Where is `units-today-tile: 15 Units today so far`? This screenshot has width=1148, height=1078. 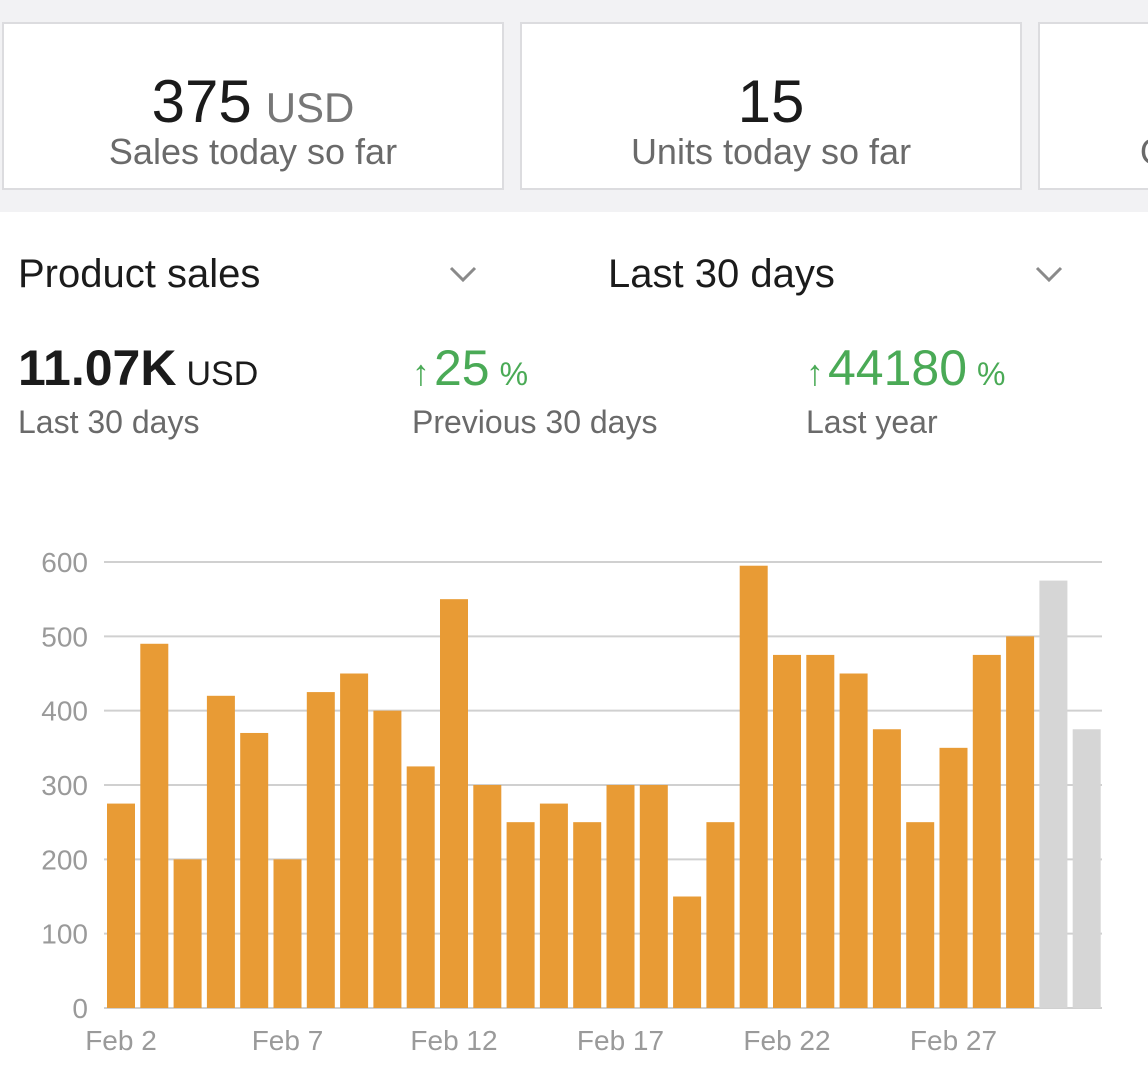
units-today-tile: 15 Units today so far is located at coordinates (771, 106).